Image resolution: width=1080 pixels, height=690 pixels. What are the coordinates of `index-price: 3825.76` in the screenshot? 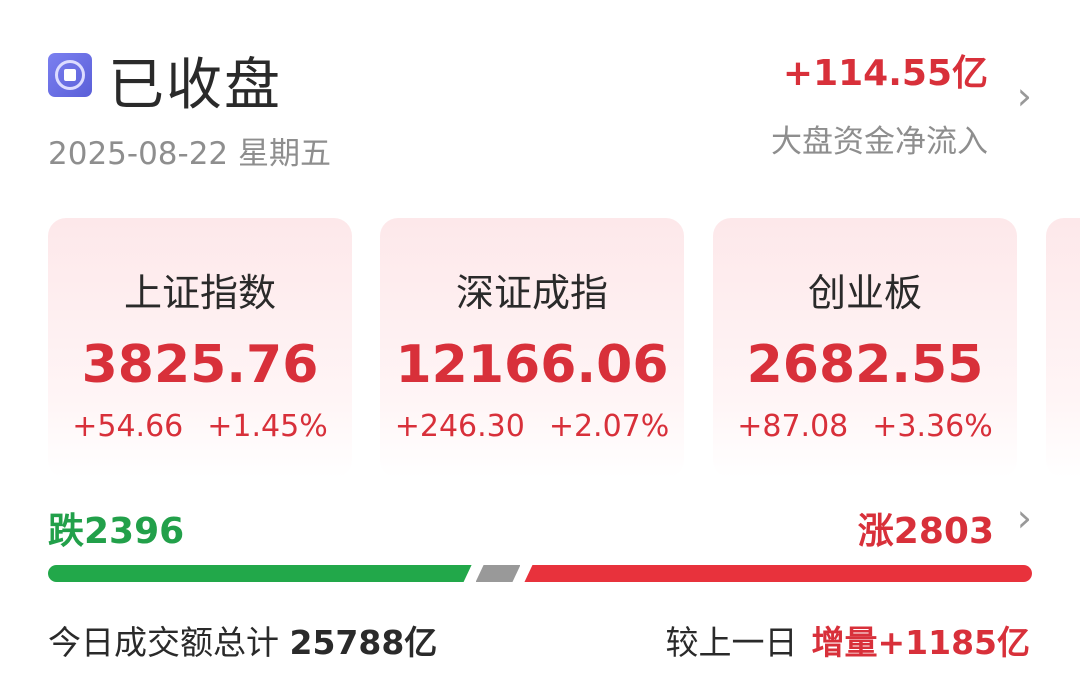 It's located at (200, 365).